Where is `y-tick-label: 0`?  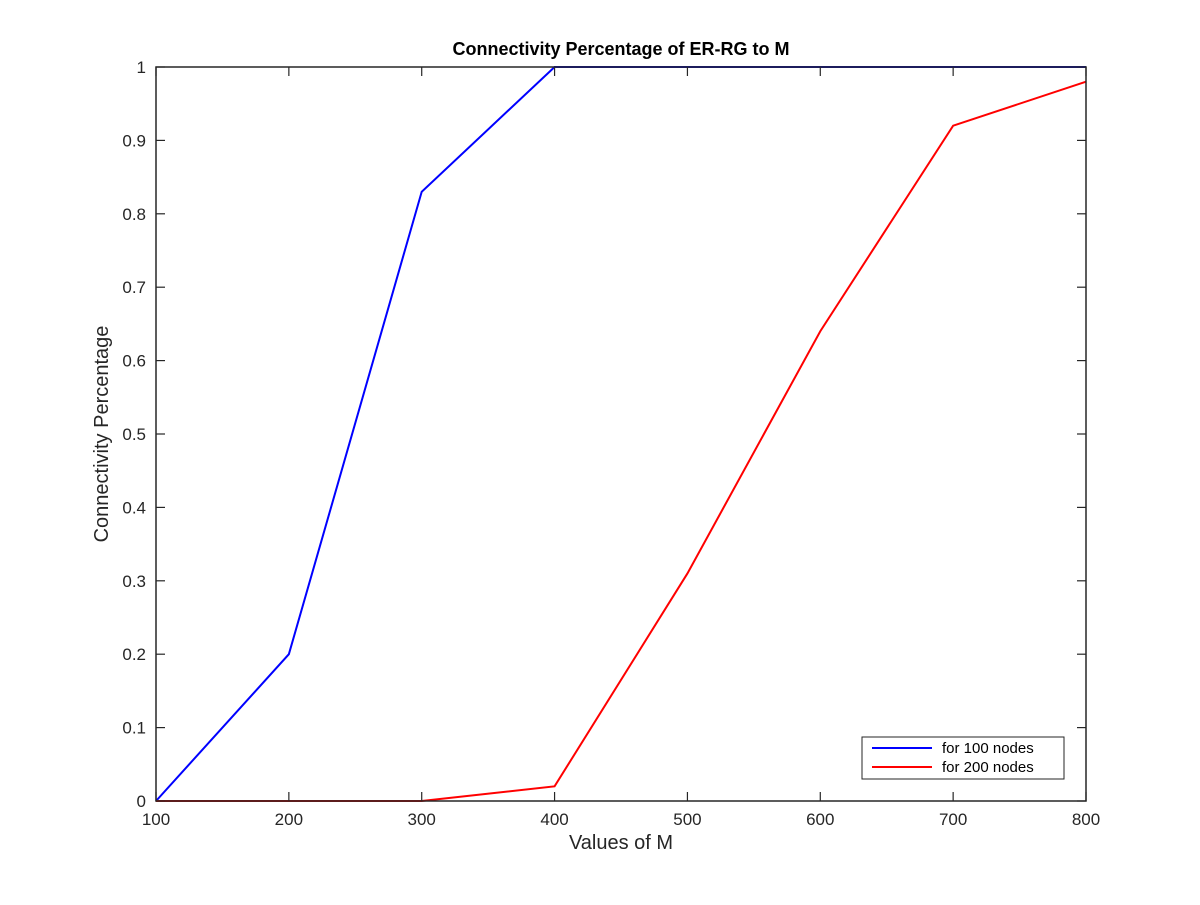 y-tick-label: 0 is located at coordinates (141, 801).